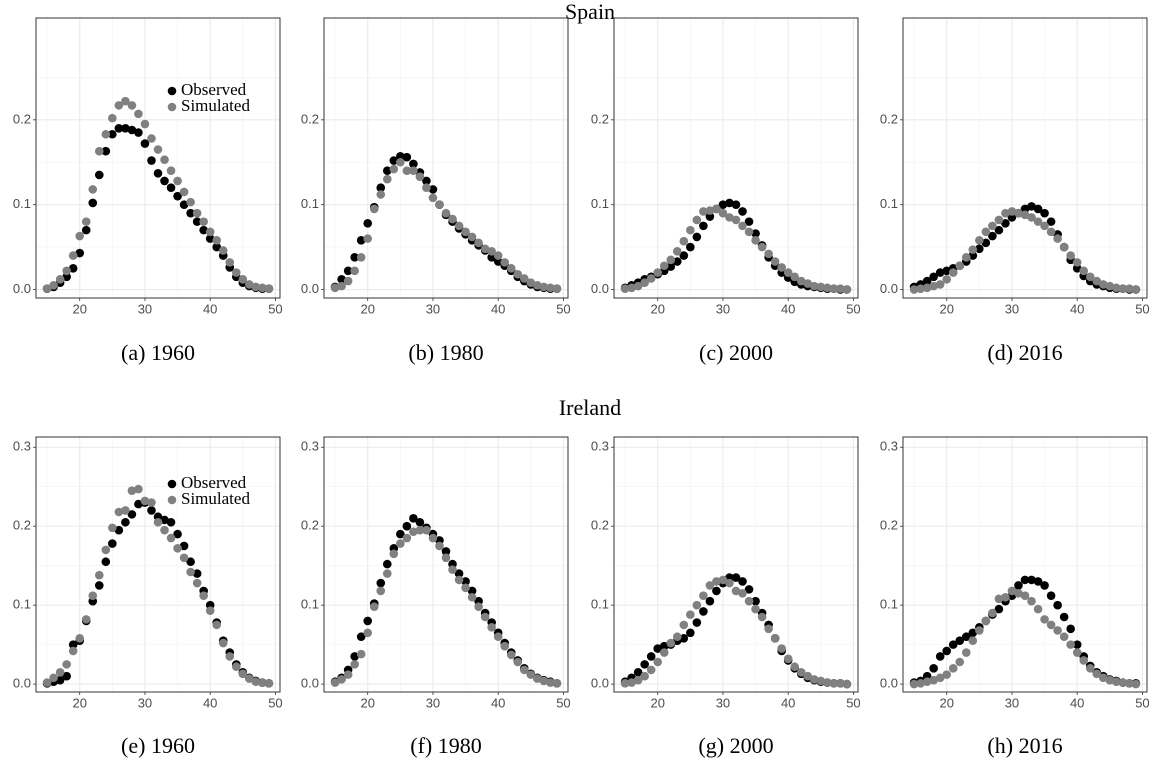  I want to click on y-tick-label: 0.1, so click(22, 203).